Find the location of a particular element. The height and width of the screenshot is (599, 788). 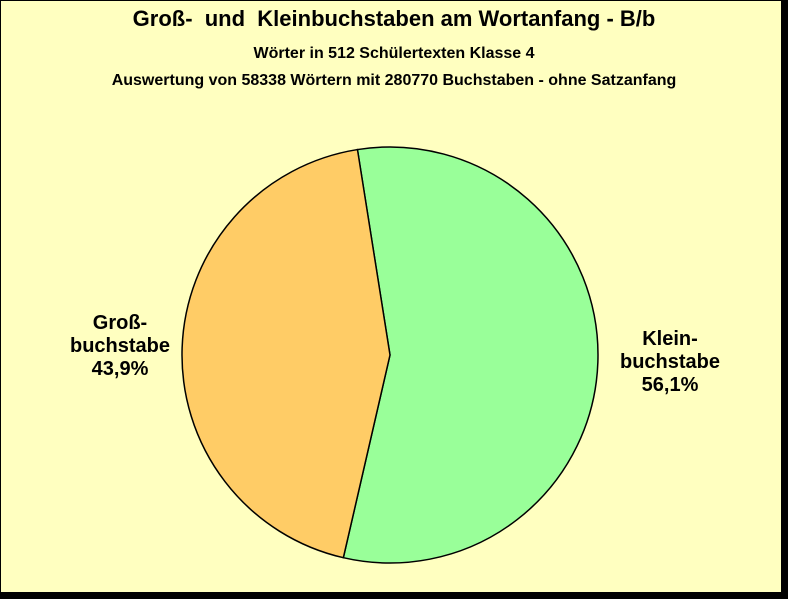

slice-label-grossbuchstabe-line2: buchstabe is located at coordinates (120, 346).